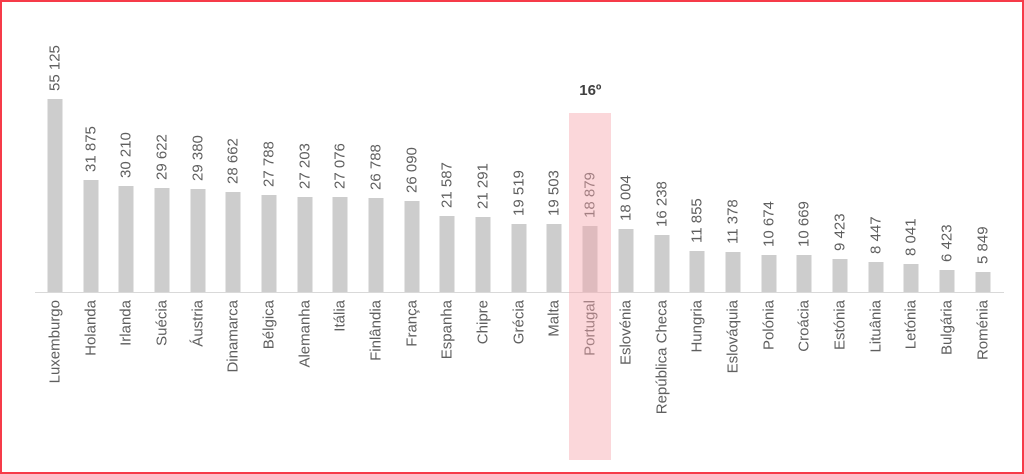 The width and height of the screenshot is (1024, 474). I want to click on bar-column: 10 674 Polónia, so click(769, 231).